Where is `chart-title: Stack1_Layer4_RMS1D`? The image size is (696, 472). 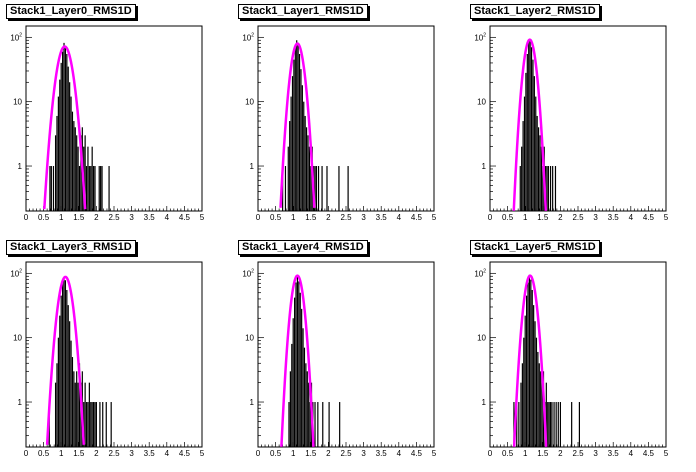
chart-title: Stack1_Layer4_RMS1D is located at coordinates (303, 247).